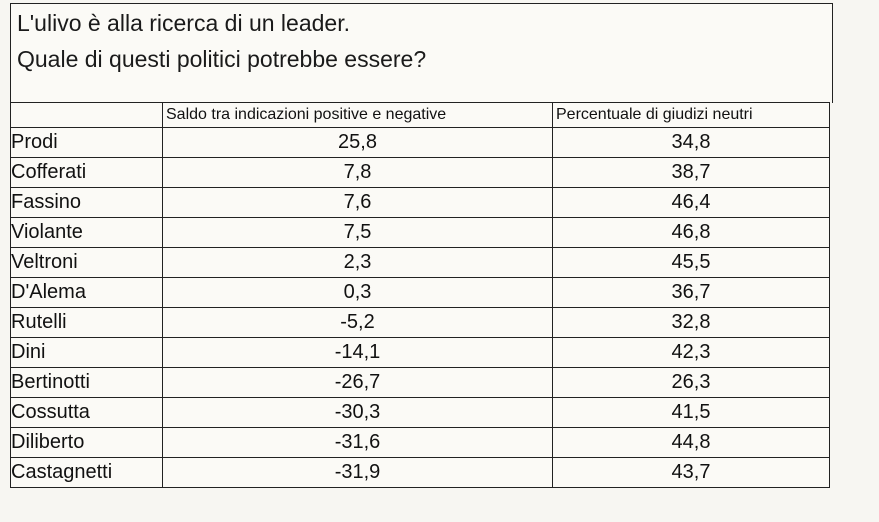  I want to click on saldo-value: 7,8, so click(357, 172).